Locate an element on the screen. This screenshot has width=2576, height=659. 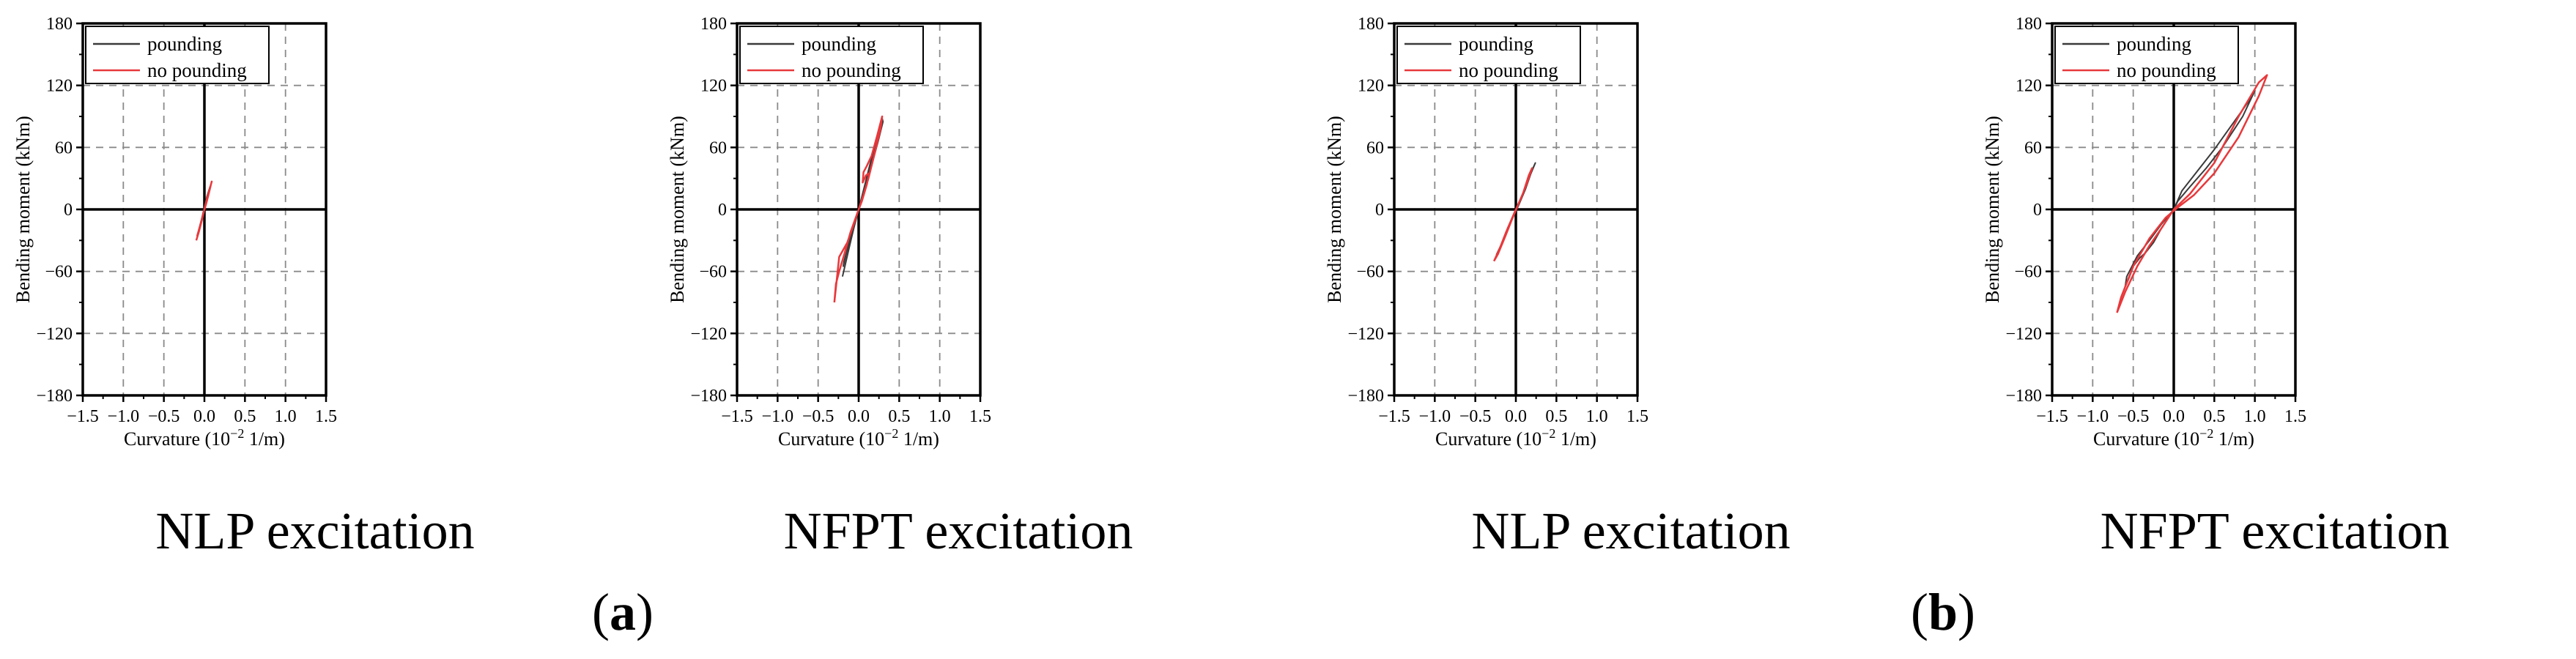
panel-label-a: (a) is located at coordinates (623, 612).